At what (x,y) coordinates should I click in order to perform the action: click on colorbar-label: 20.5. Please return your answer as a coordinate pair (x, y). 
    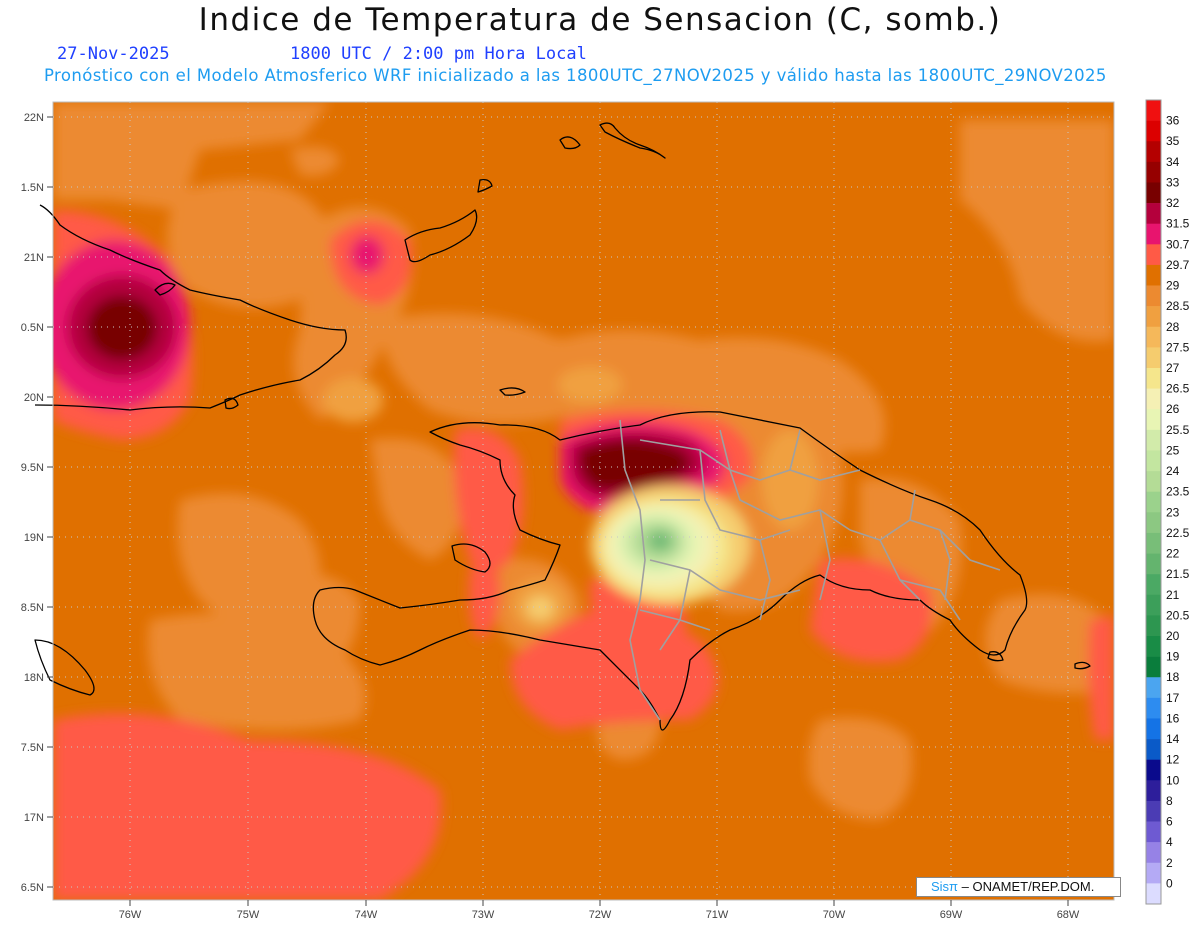
    Looking at the image, I should click on (1178, 615).